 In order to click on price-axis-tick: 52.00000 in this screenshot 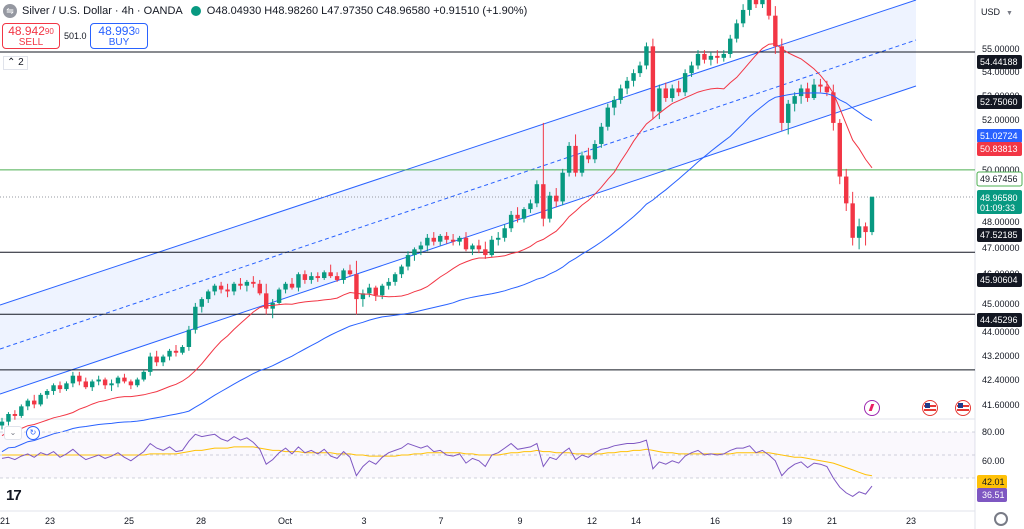, I will do `click(1001, 120)`.